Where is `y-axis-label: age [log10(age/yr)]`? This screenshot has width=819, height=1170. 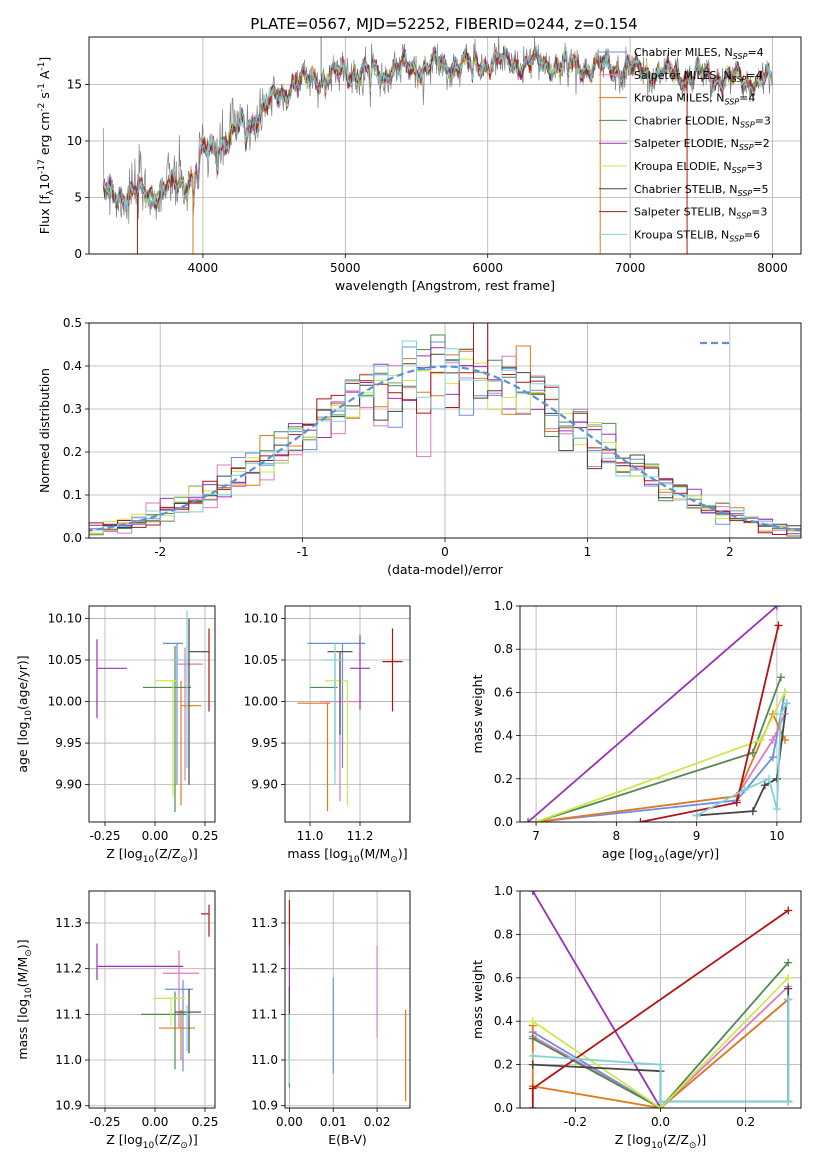 y-axis-label: age [log10(age/yr)] is located at coordinates (24, 713).